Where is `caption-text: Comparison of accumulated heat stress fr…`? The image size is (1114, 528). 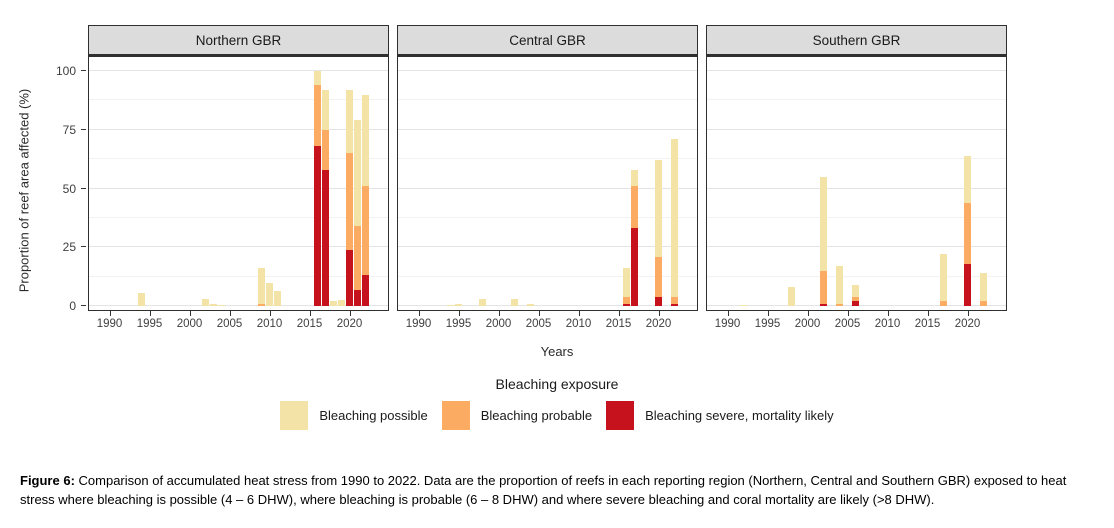
caption-text: Comparison of accumulated heat stress fr… is located at coordinates (543, 490).